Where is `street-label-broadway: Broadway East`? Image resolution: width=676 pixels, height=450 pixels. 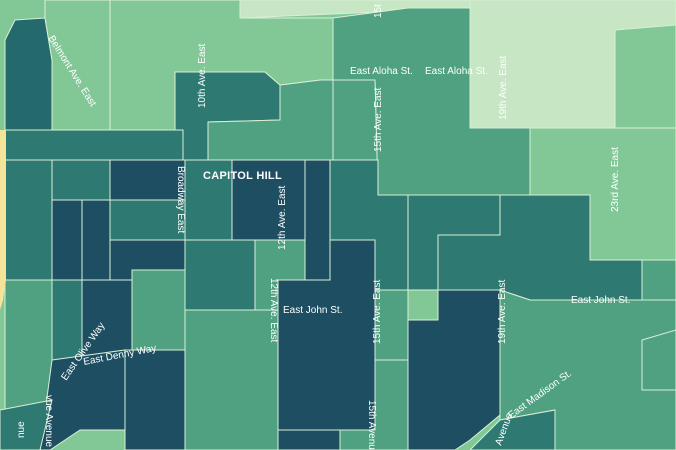
street-label-broadway: Broadway East is located at coordinates (180, 199).